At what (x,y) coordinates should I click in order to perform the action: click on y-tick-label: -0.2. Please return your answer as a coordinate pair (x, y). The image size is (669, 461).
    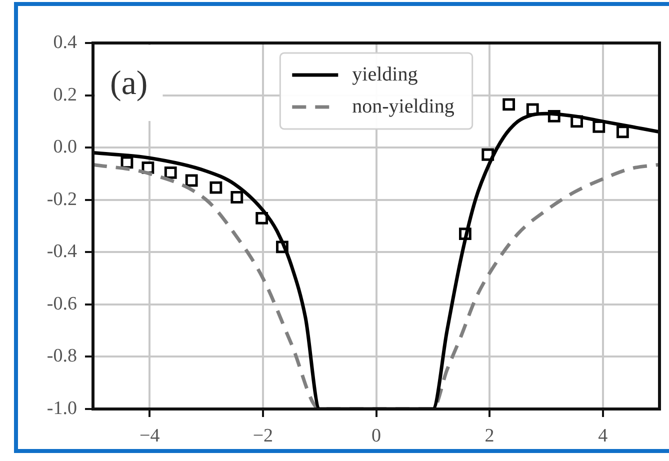
    Looking at the image, I should click on (61, 199).